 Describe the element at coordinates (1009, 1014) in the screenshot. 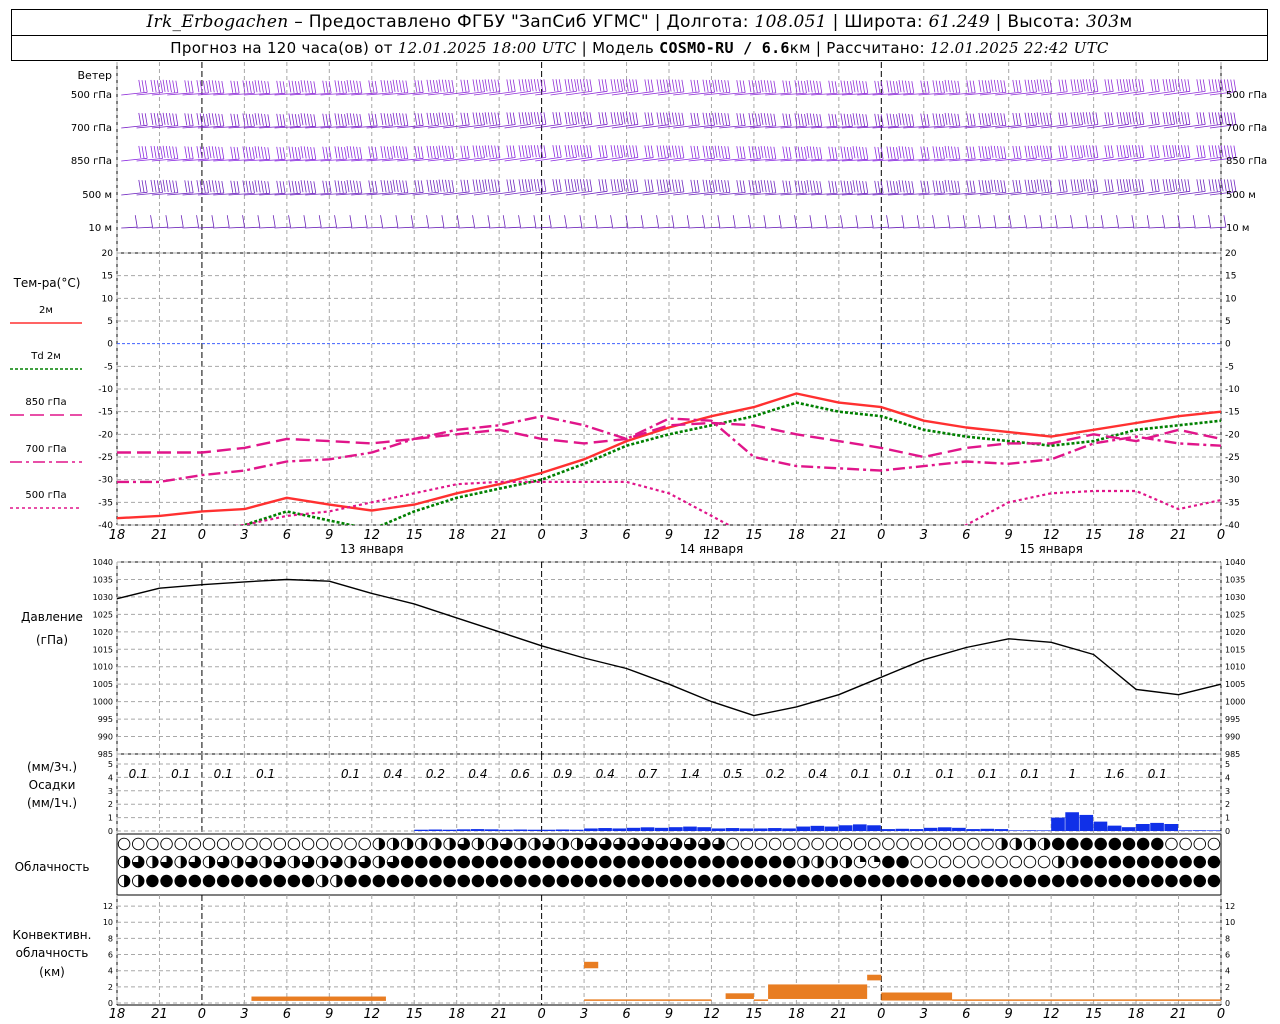

I see `time-axis-bottom-label: 9` at that location.